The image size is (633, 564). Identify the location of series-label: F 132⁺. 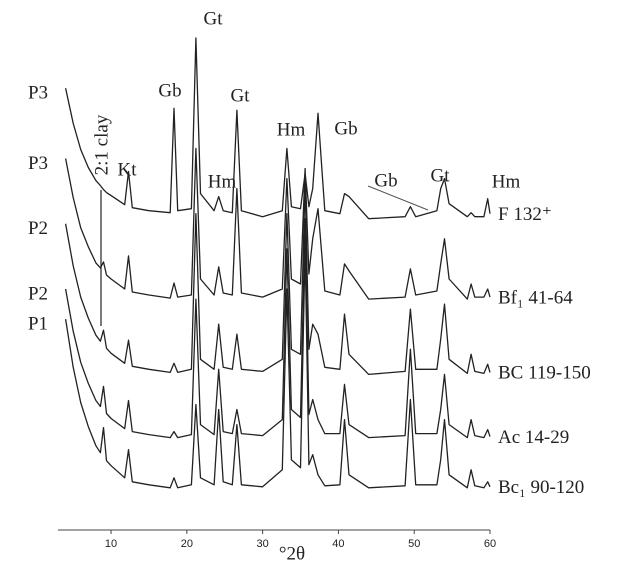
(525, 214).